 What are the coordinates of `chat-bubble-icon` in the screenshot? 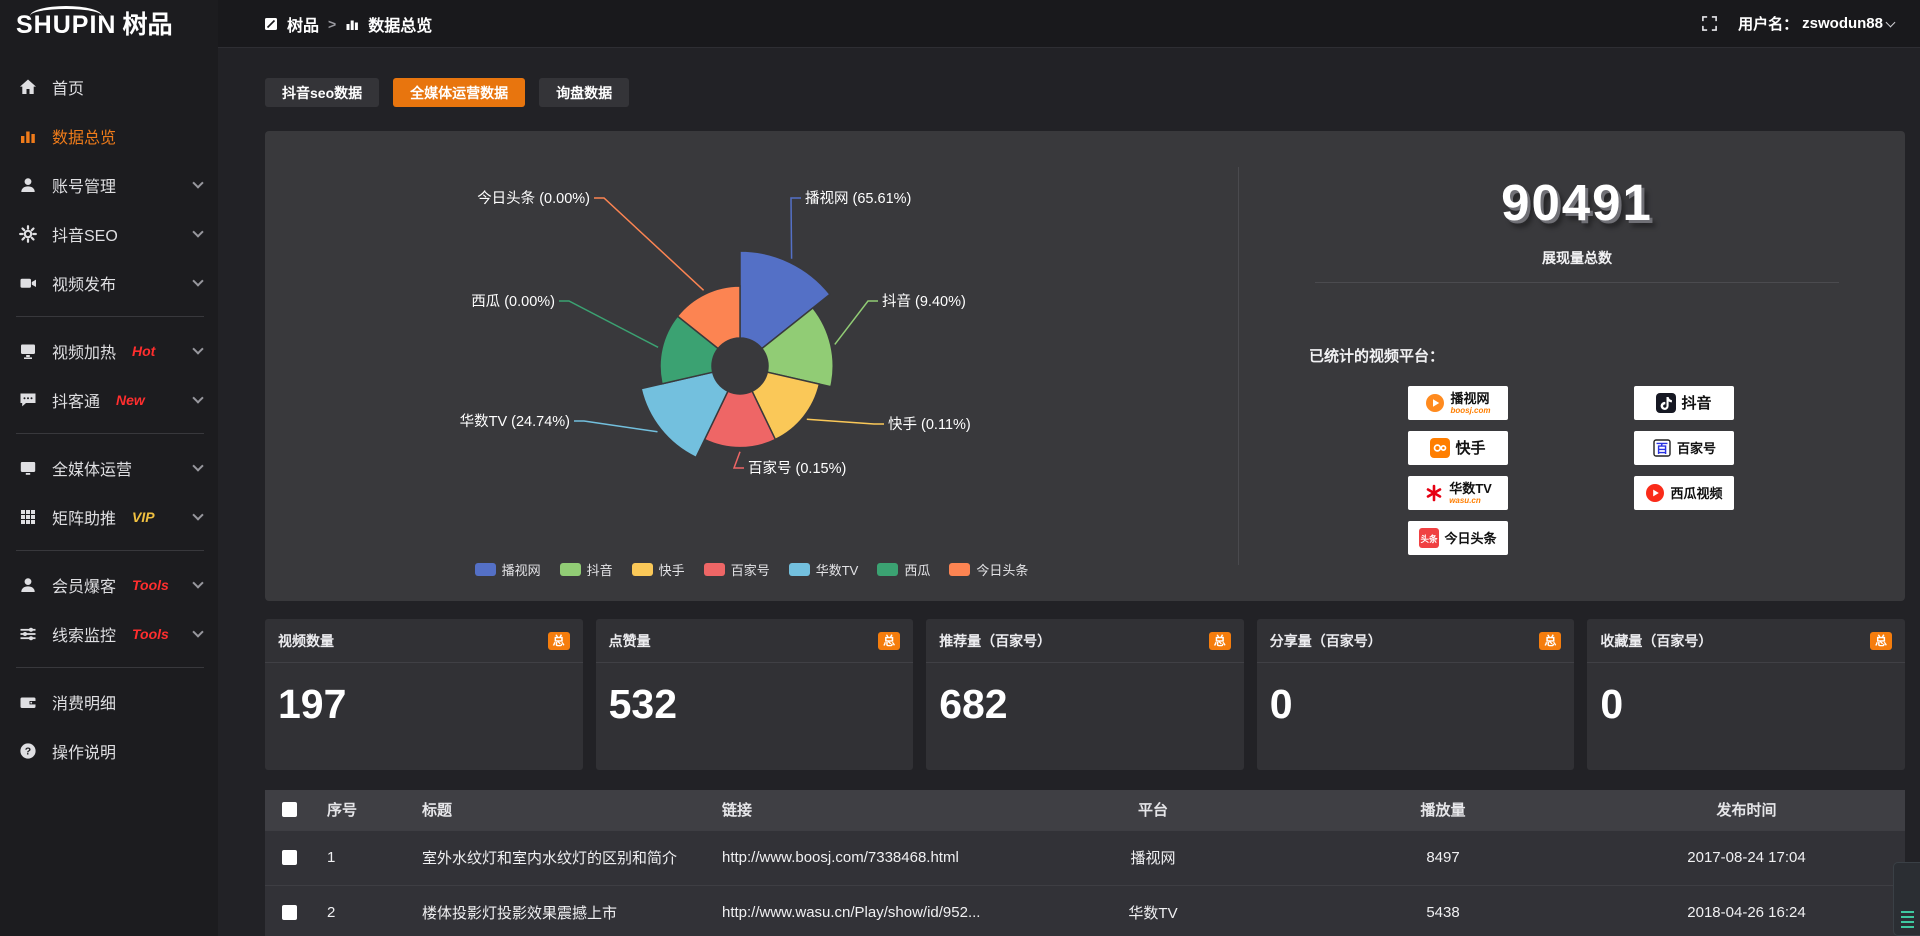 It's located at (28, 400).